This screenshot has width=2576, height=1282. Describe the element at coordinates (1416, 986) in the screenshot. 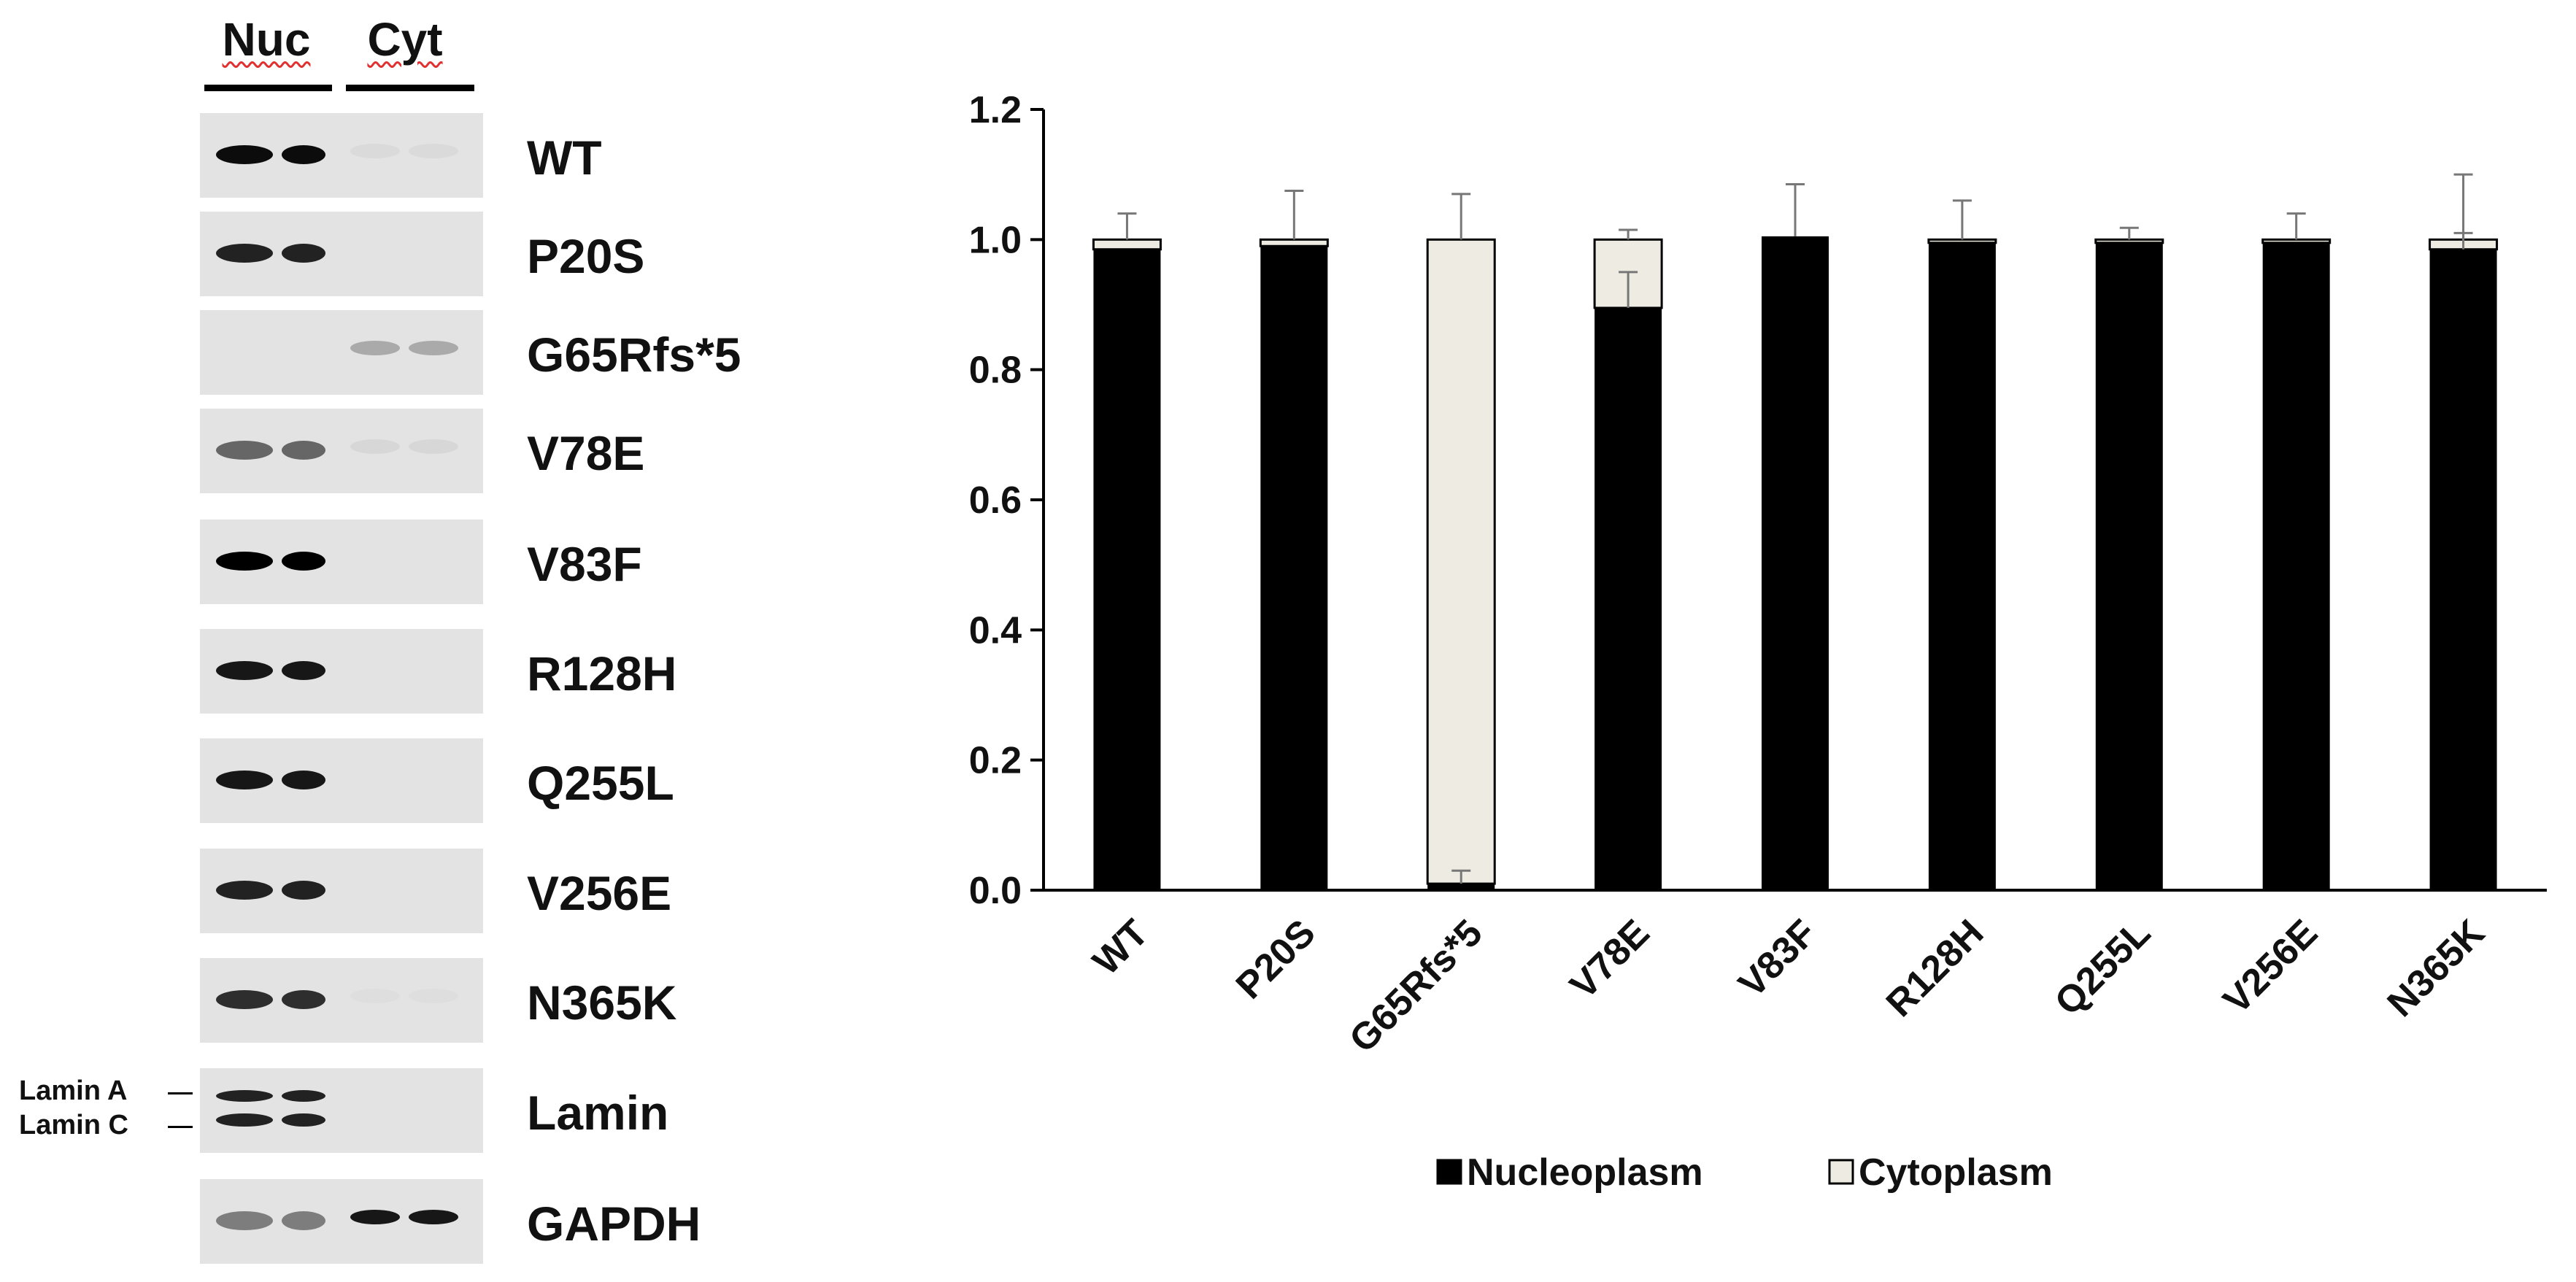

I see `x-tick-label: G65Rfs*5` at that location.